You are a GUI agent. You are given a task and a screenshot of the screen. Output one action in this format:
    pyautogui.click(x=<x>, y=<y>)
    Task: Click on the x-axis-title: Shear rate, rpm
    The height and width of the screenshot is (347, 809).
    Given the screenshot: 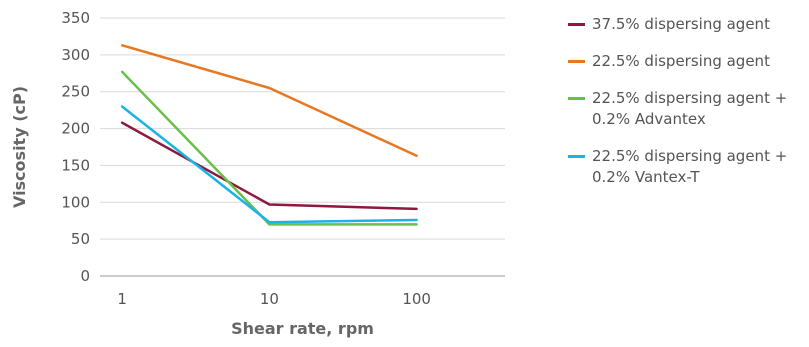 What is the action you would take?
    pyautogui.click(x=302, y=328)
    